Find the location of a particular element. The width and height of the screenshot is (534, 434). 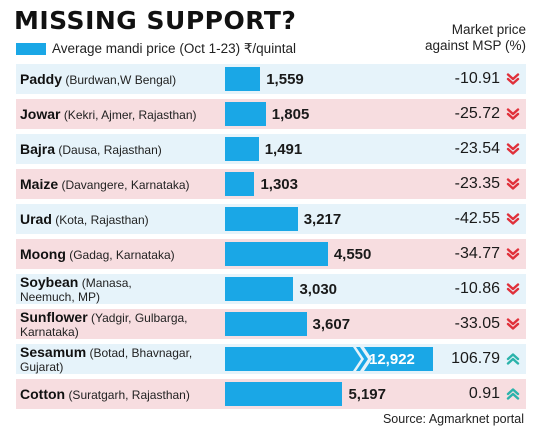

bar-value-label: 3,217 is located at coordinates (322, 219).